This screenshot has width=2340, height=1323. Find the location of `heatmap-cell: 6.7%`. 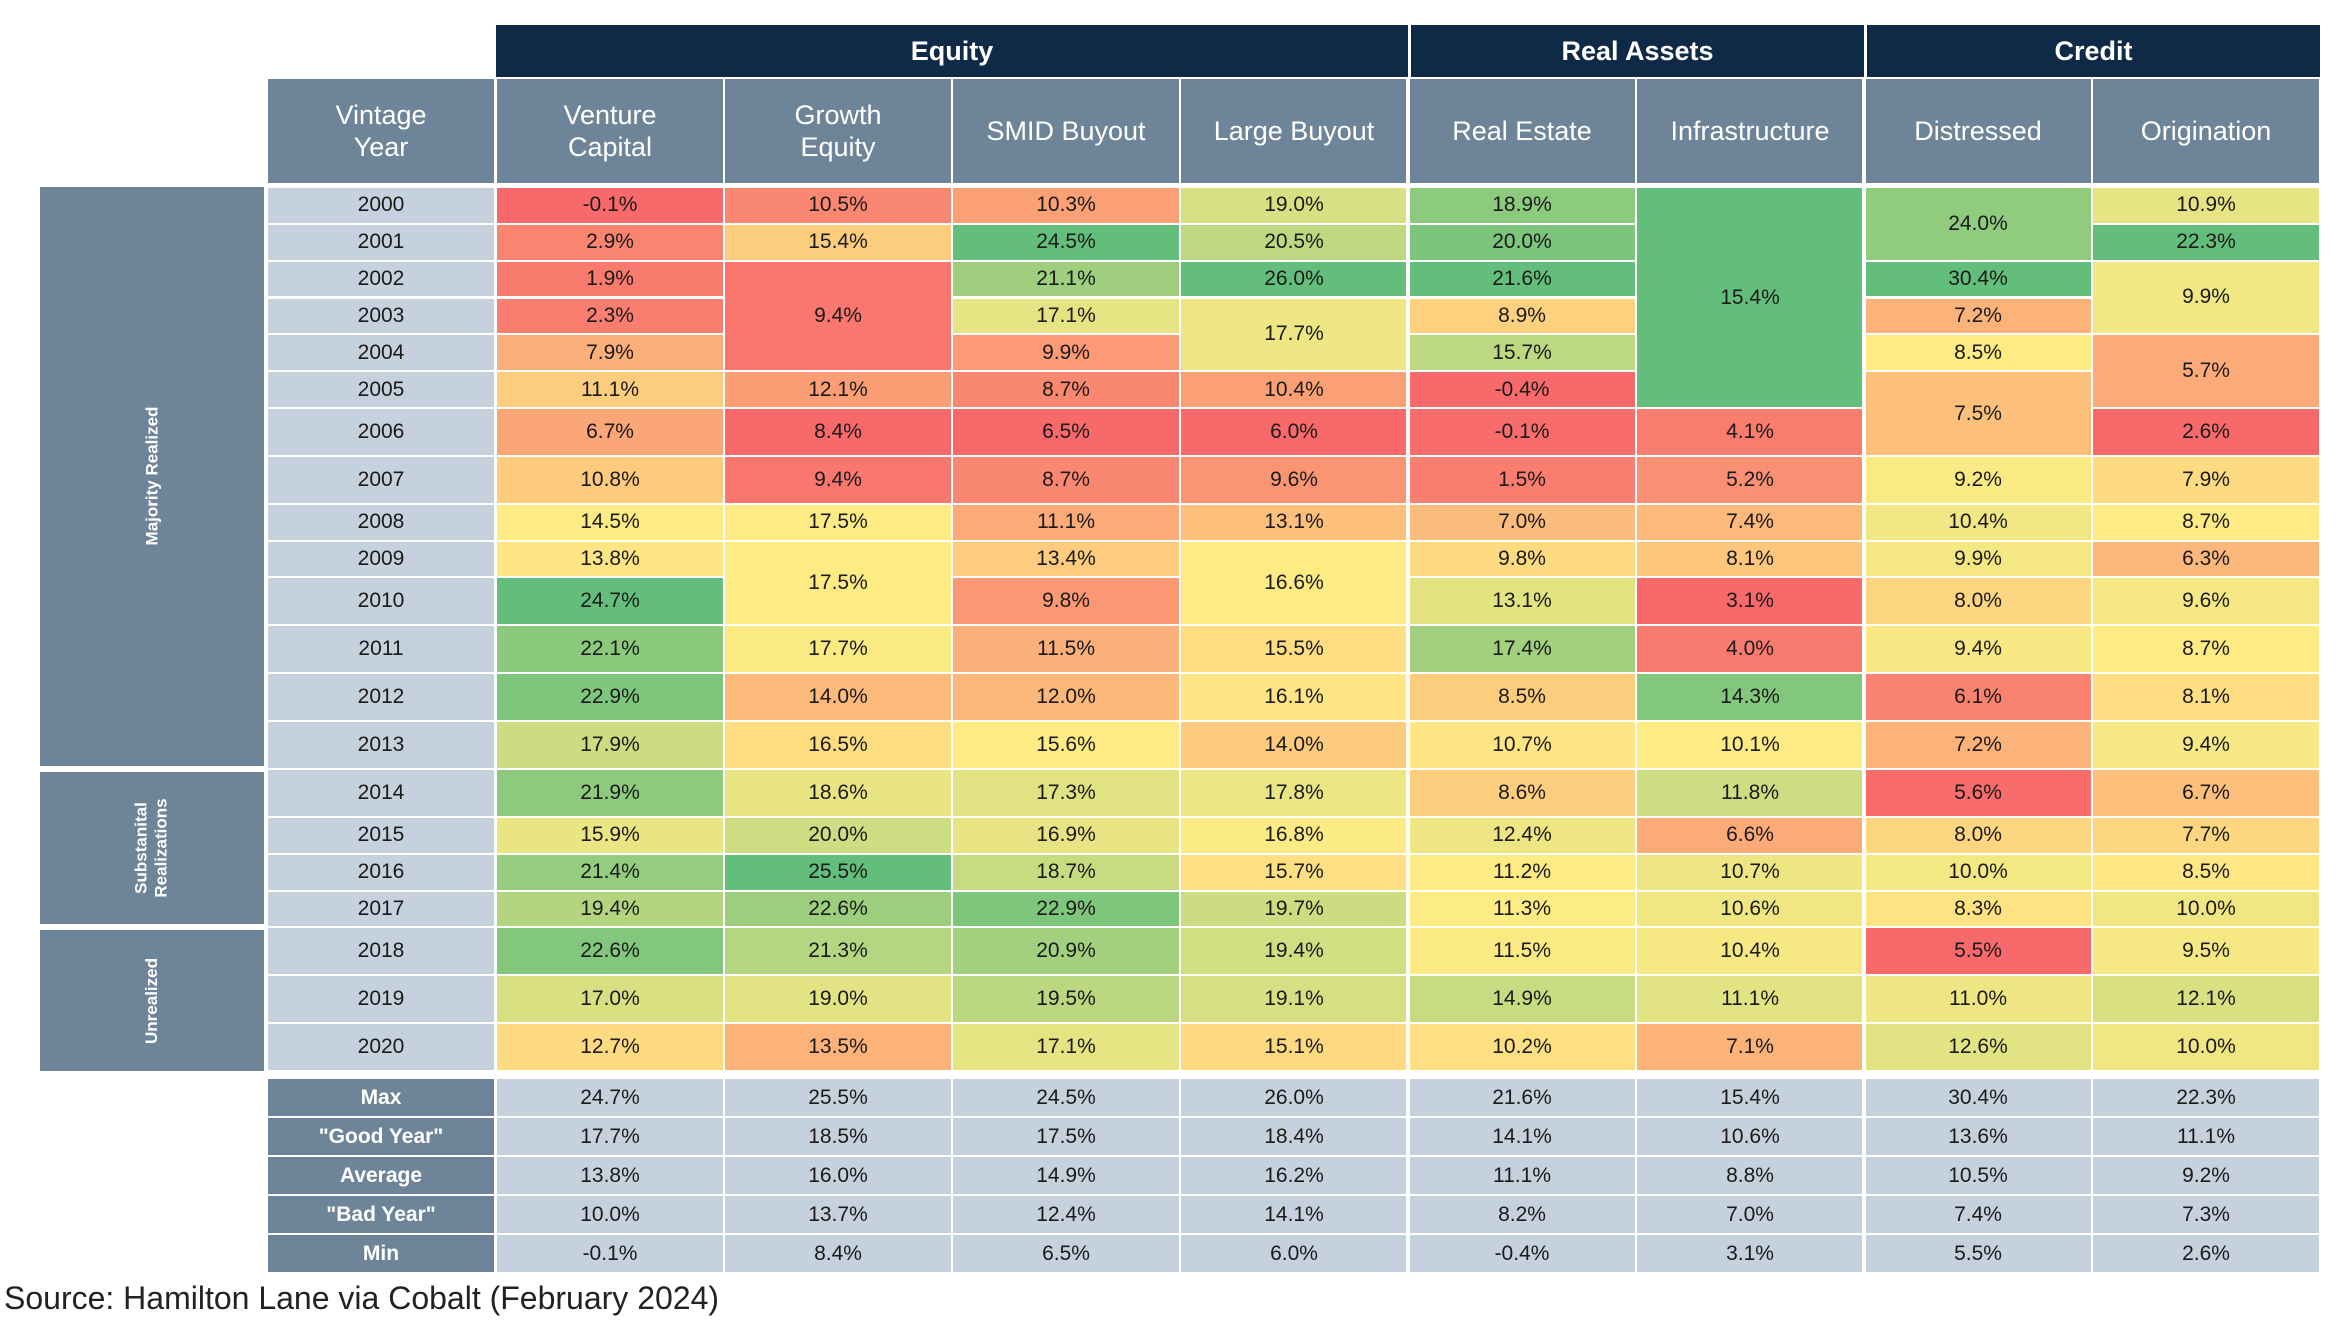

heatmap-cell: 6.7% is located at coordinates (2206, 792).